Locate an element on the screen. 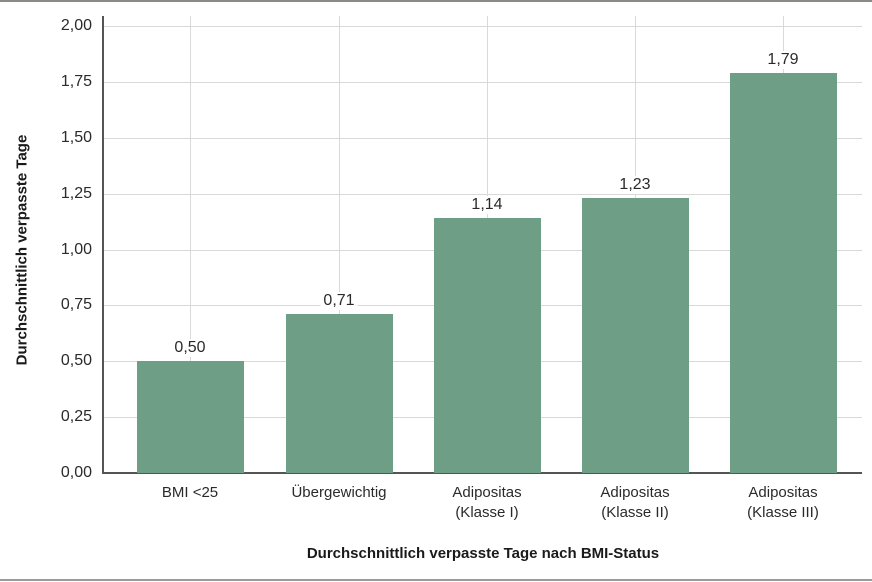 This screenshot has width=872, height=582. y-tick-label: 2,00 is located at coordinates (76, 25).